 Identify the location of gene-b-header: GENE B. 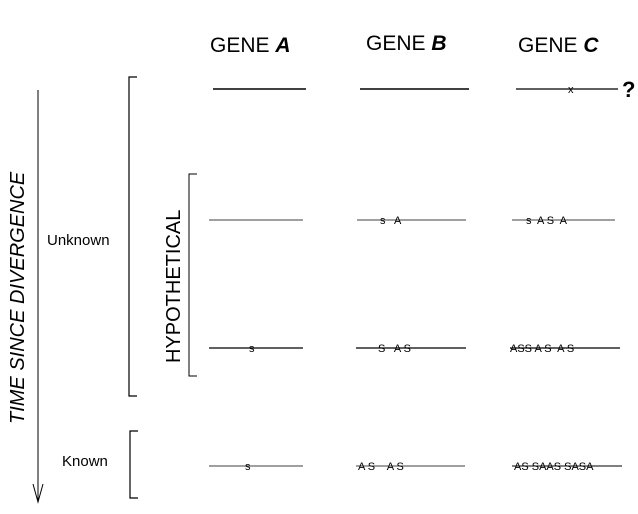
(406, 43).